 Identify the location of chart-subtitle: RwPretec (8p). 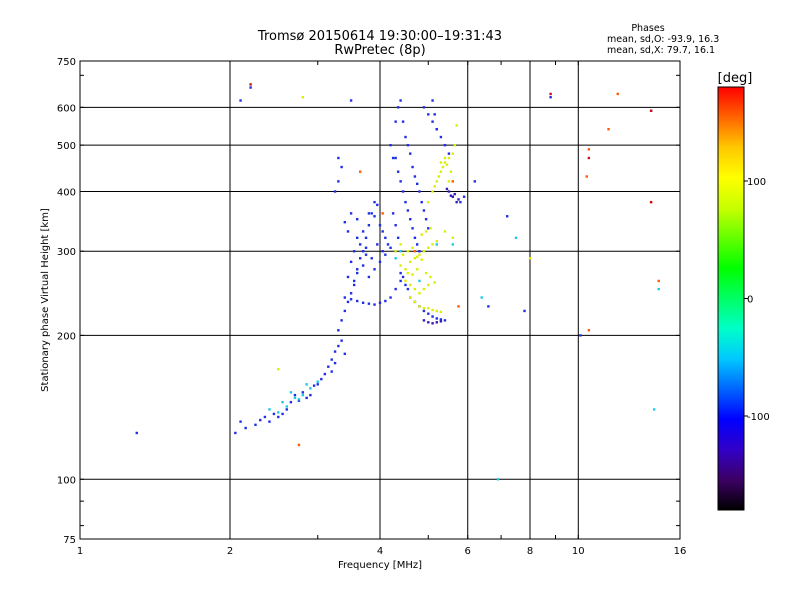
(379, 50).